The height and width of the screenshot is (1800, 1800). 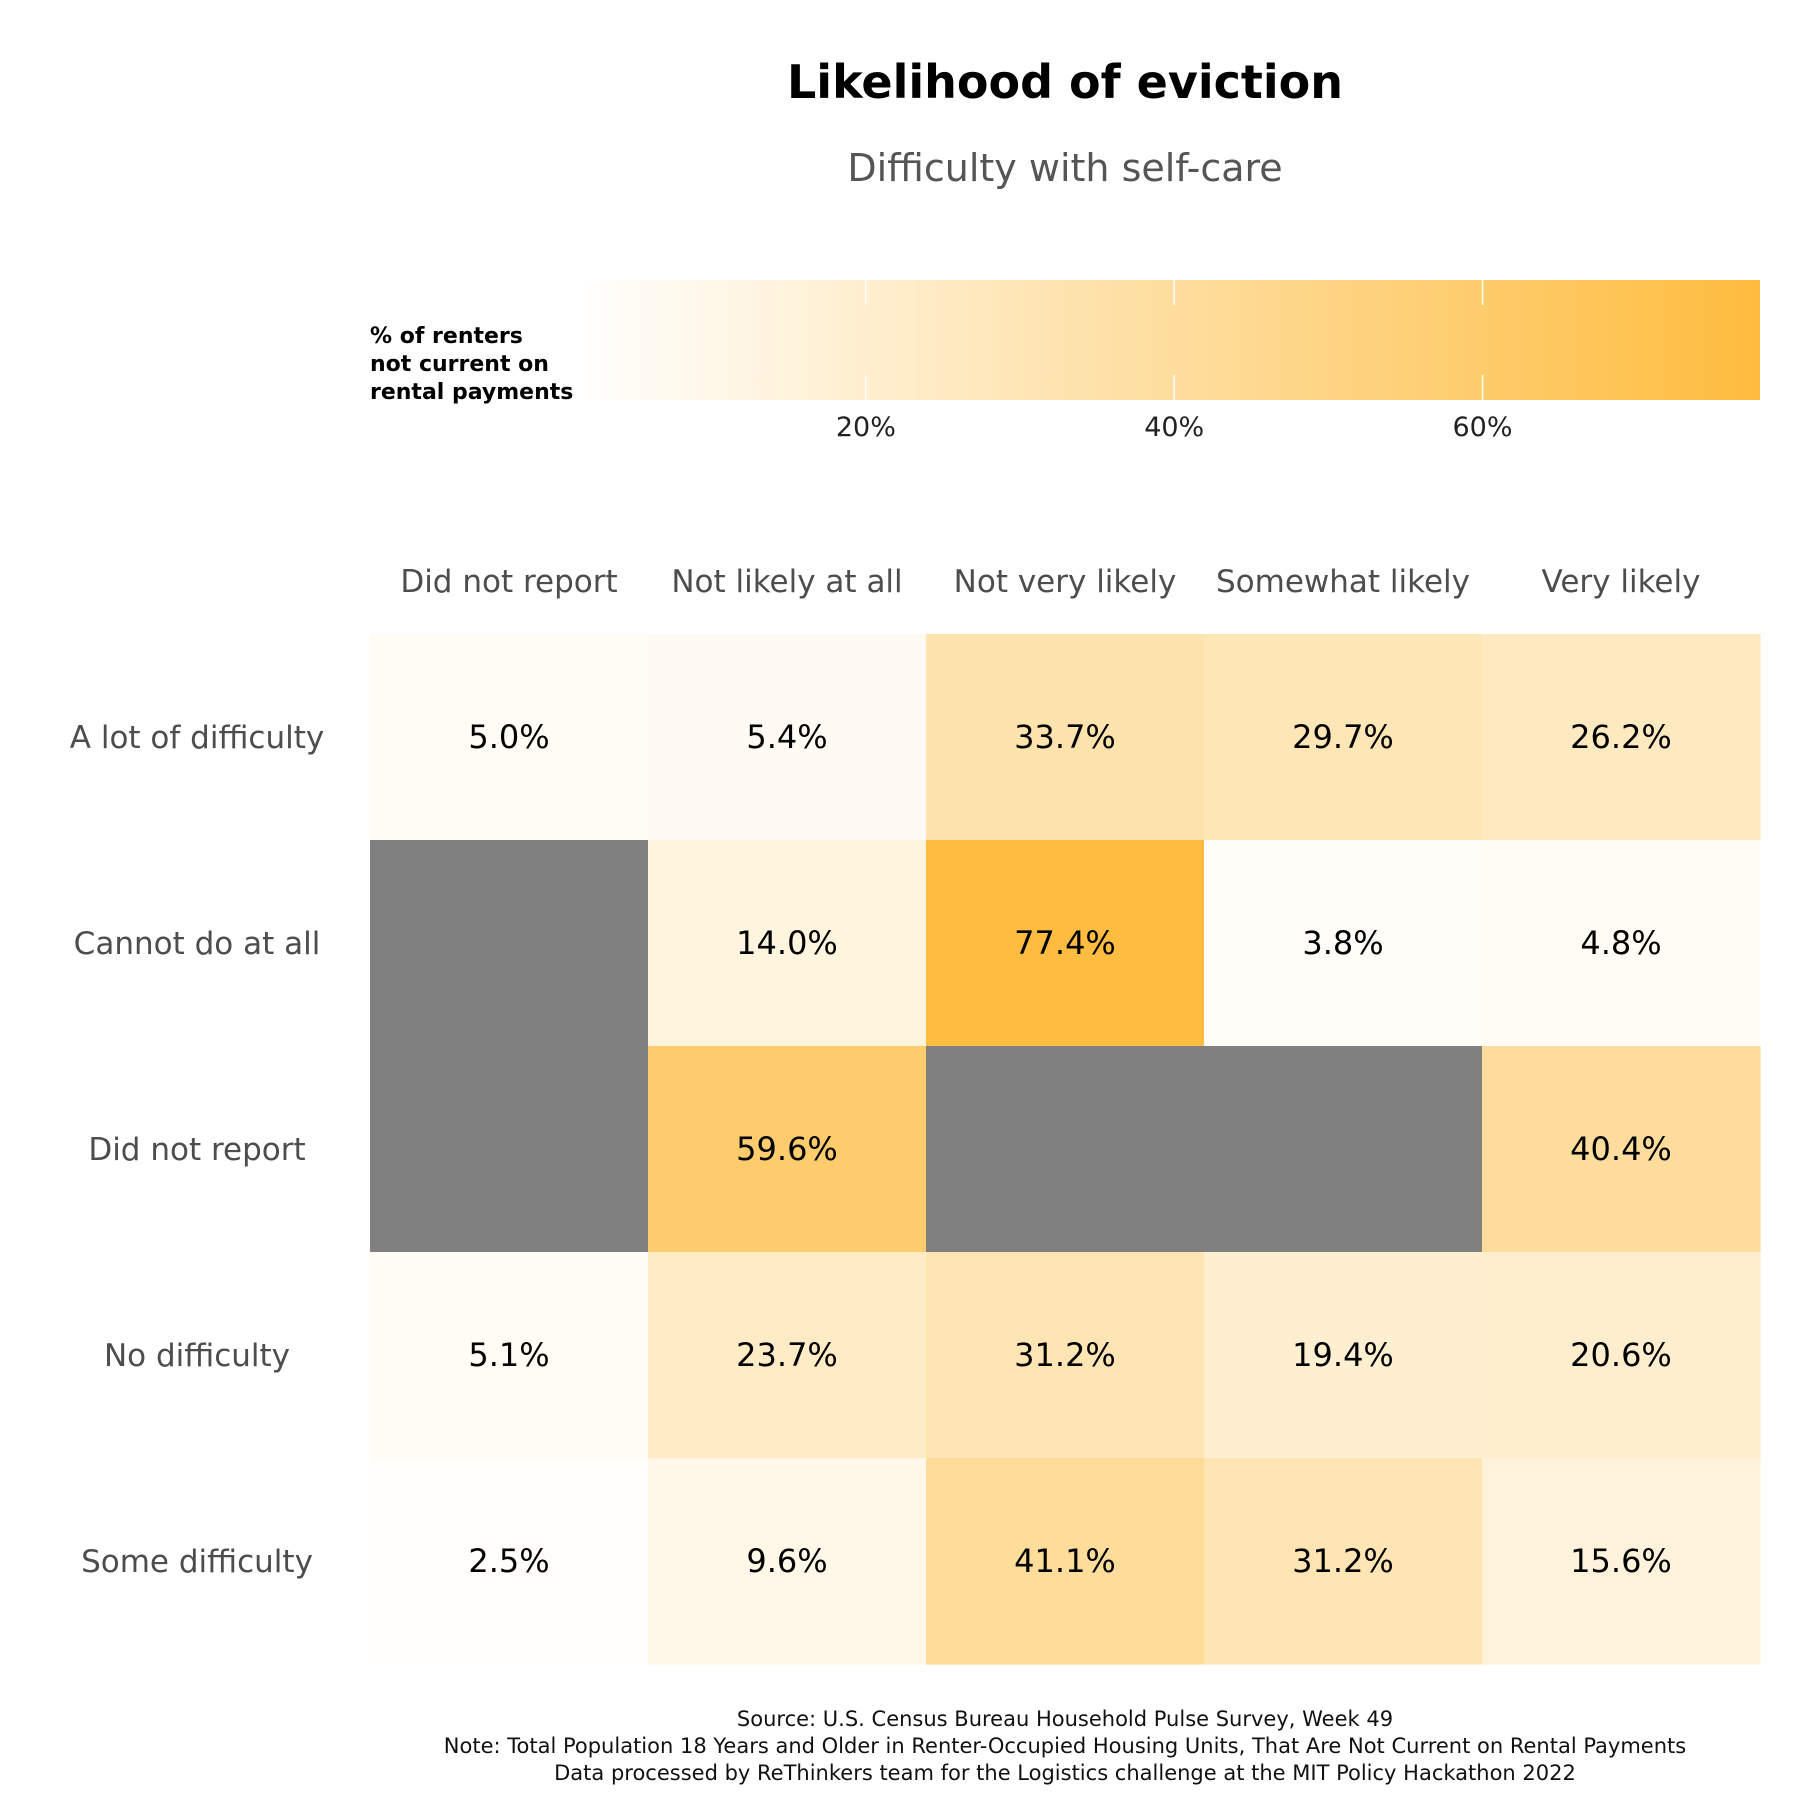 I want to click on cell-value-label: 20.6%, so click(x=1621, y=1355).